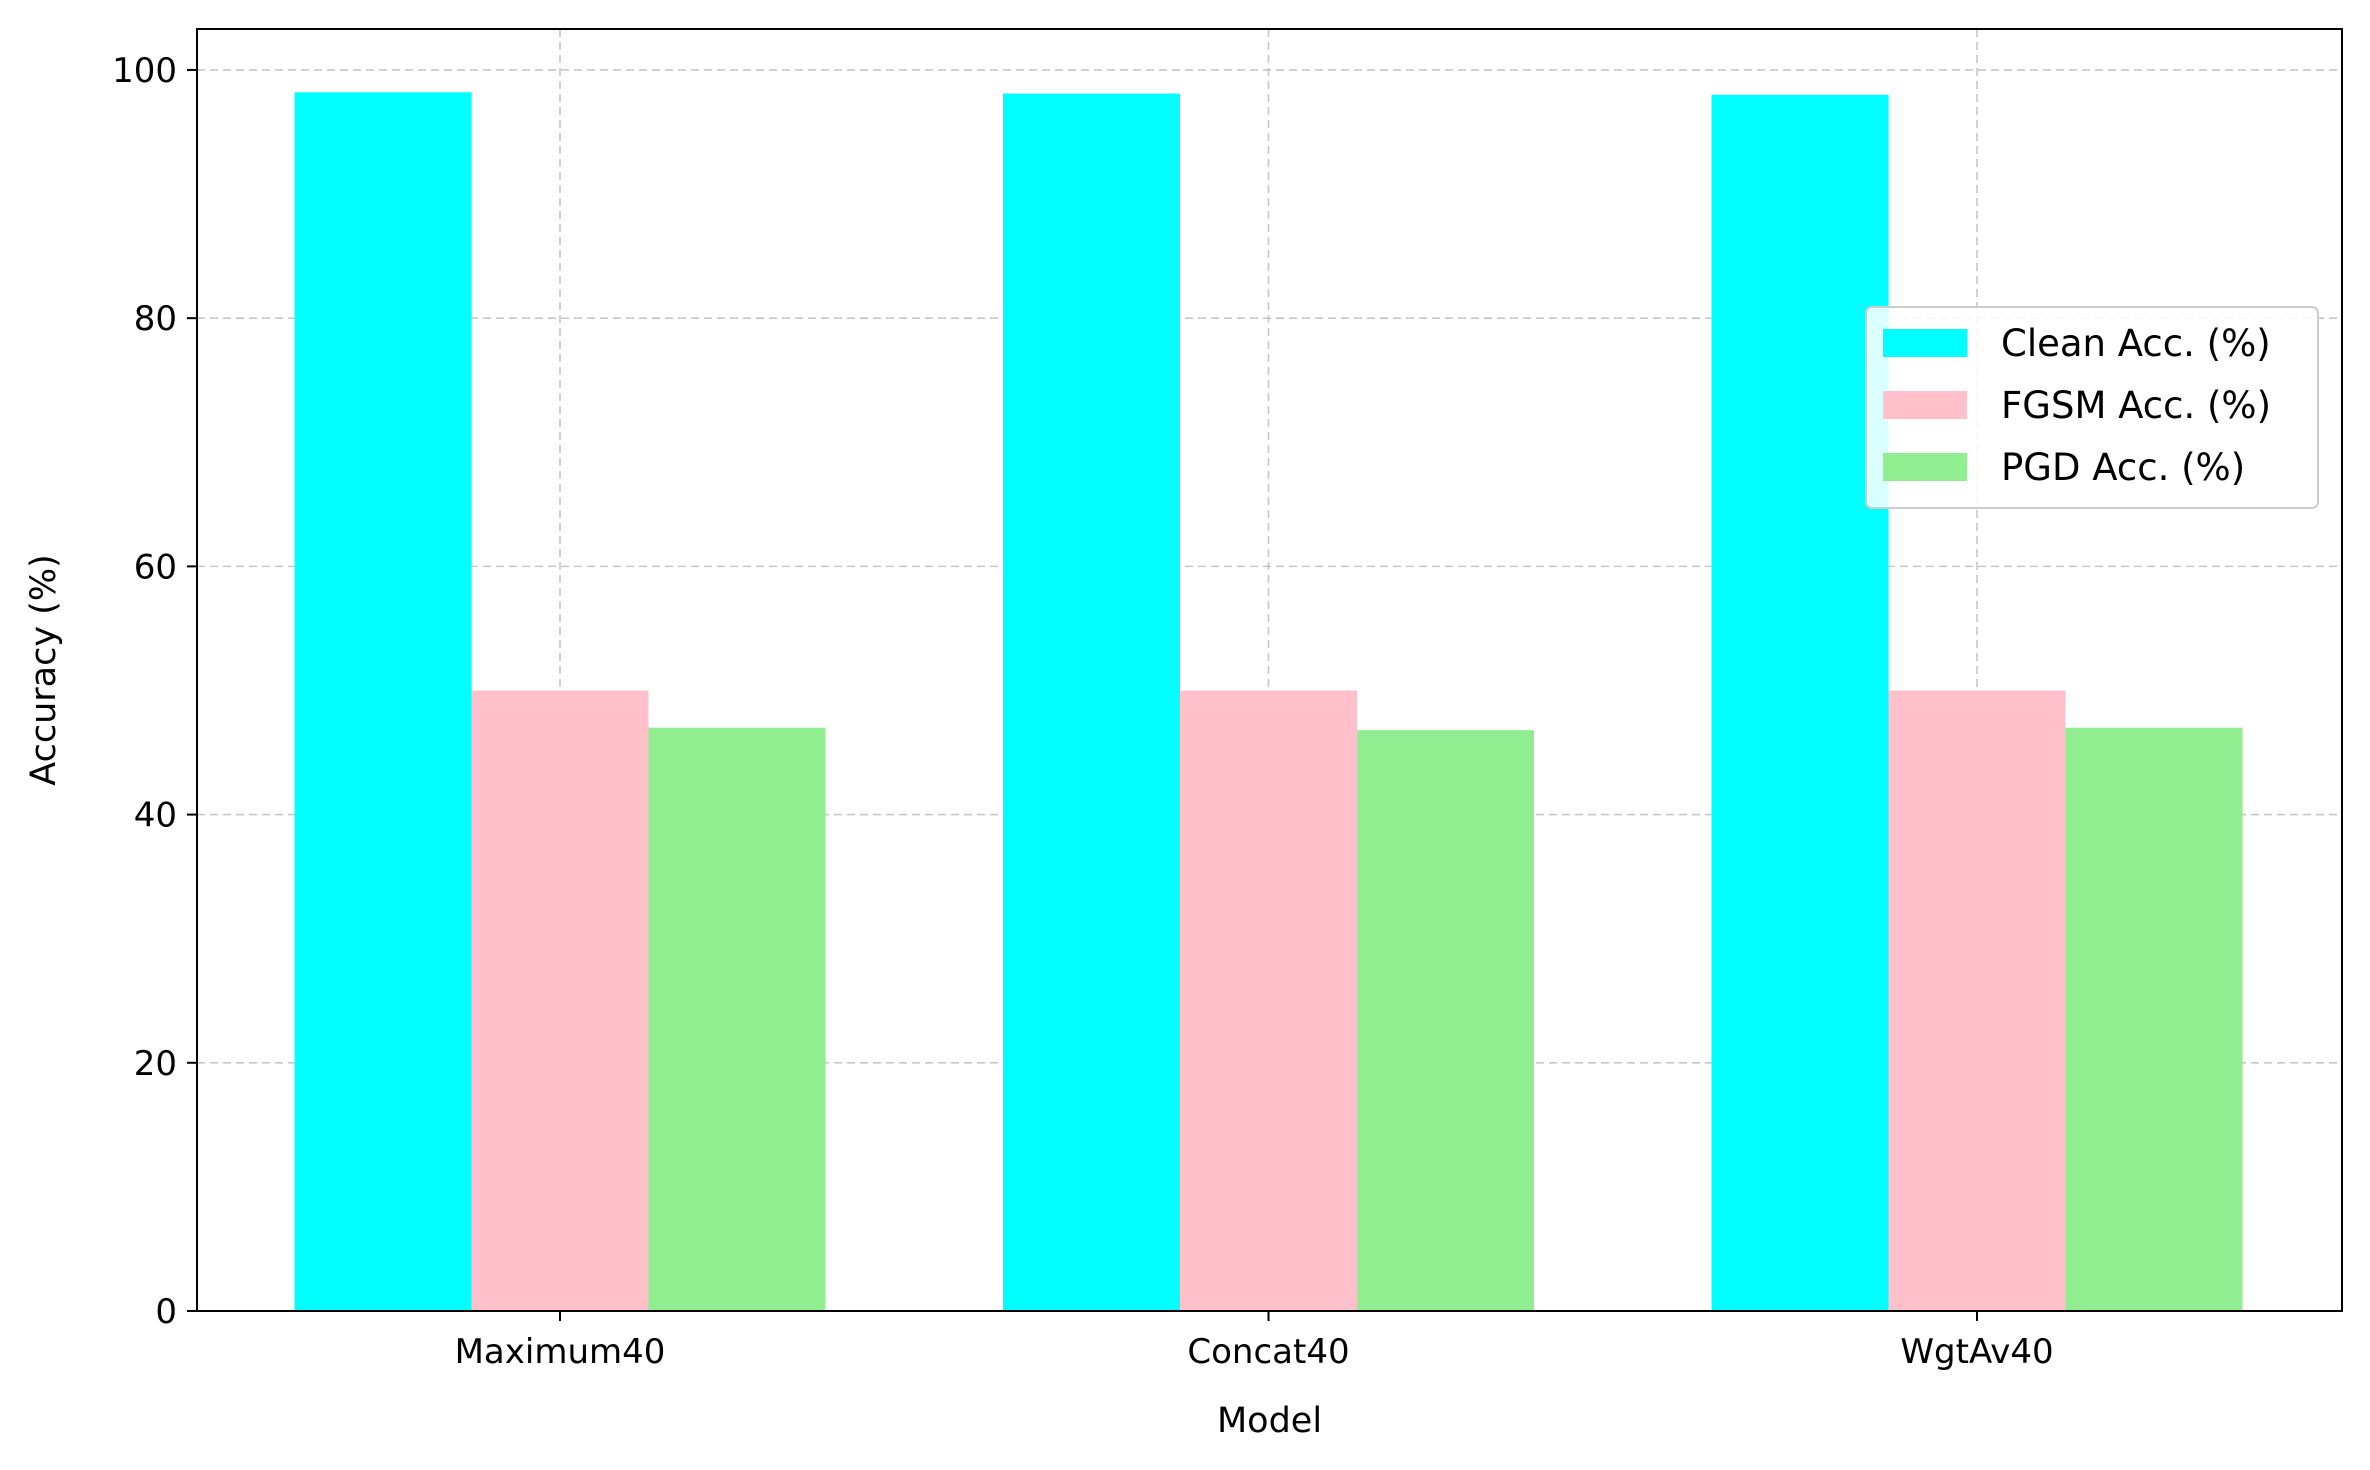 This screenshot has width=2370, height=1470. I want to click on y-tick-label: 80, so click(155, 319).